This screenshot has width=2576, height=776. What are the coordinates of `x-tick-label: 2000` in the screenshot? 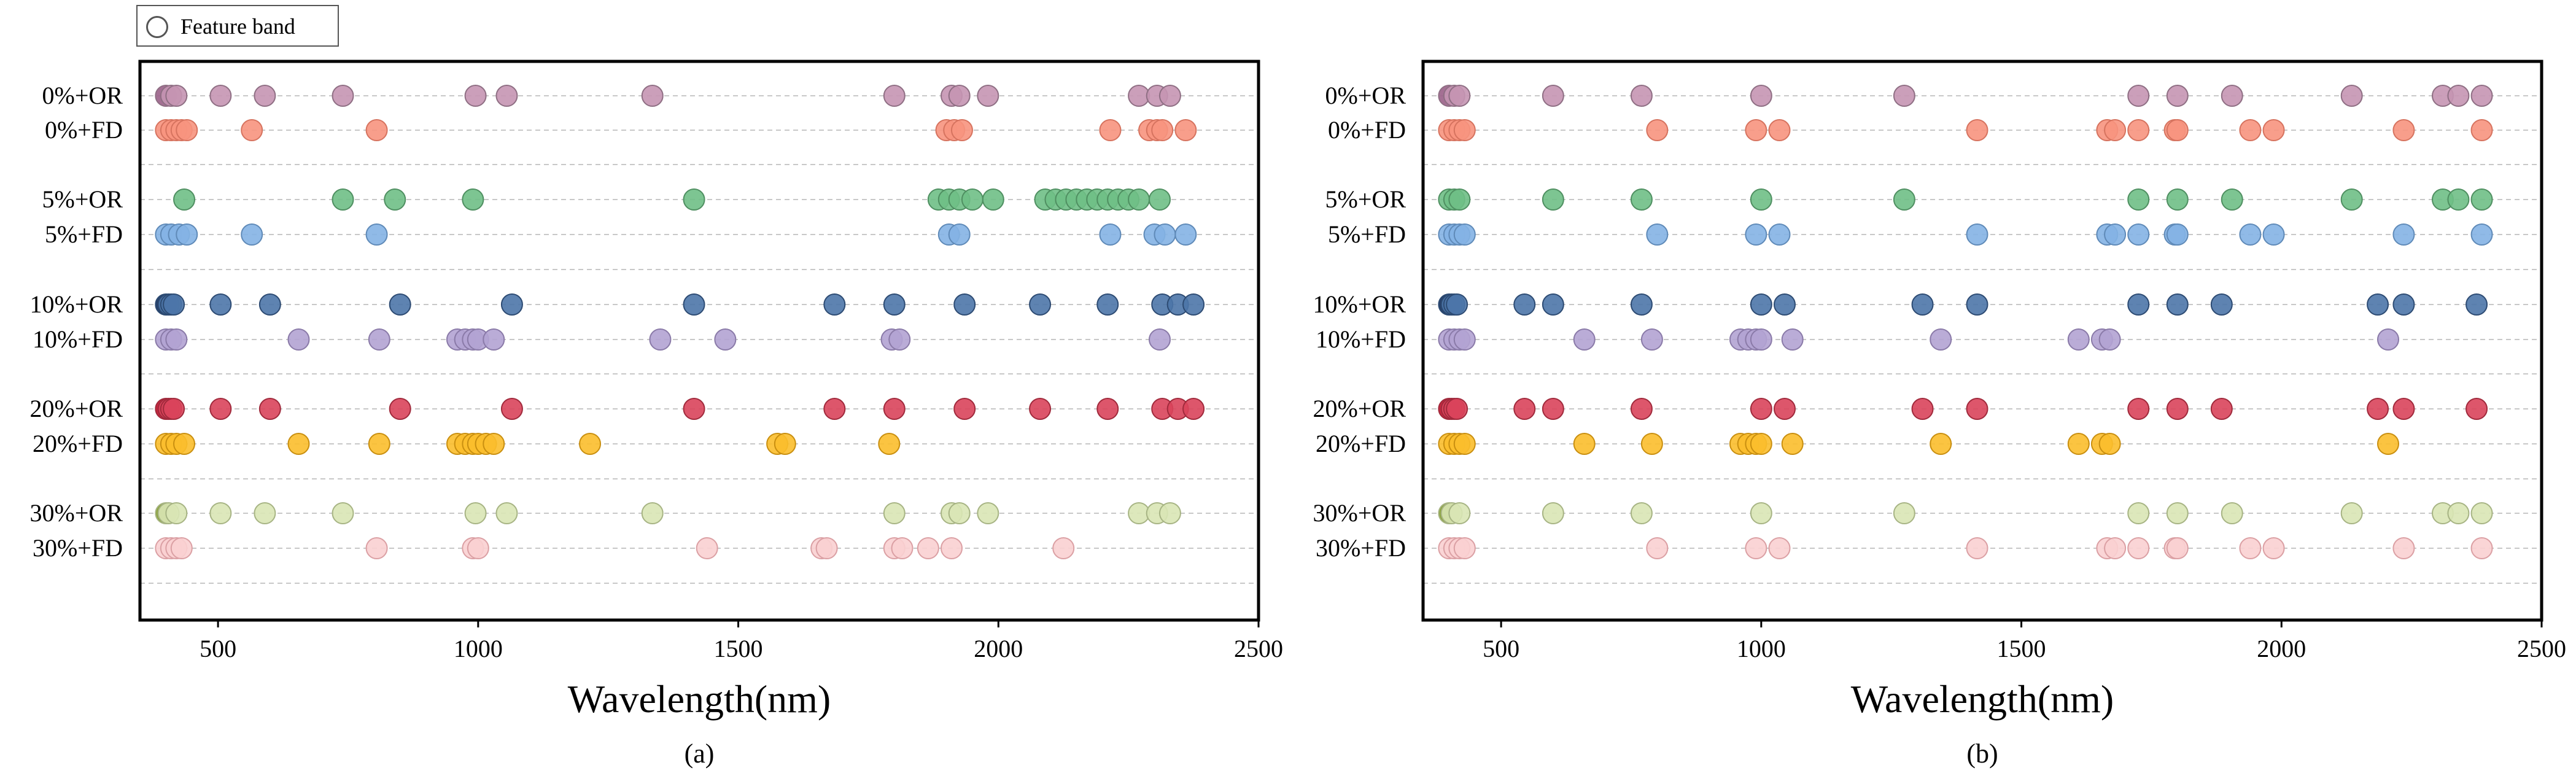 It's located at (2281, 648).